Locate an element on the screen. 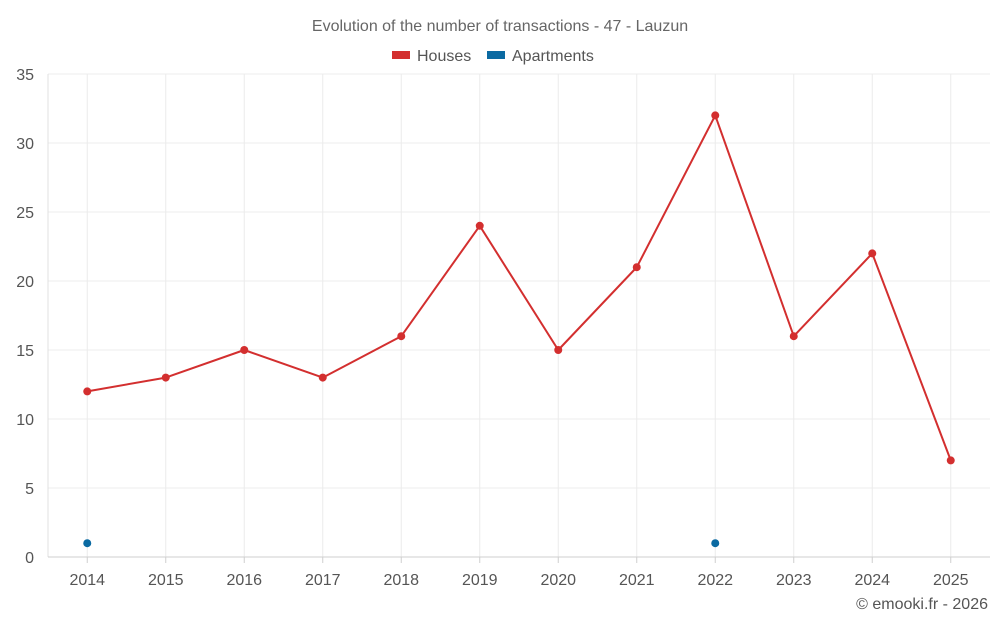 The height and width of the screenshot is (625, 1000). x-tick-label: 2022 is located at coordinates (715, 580).